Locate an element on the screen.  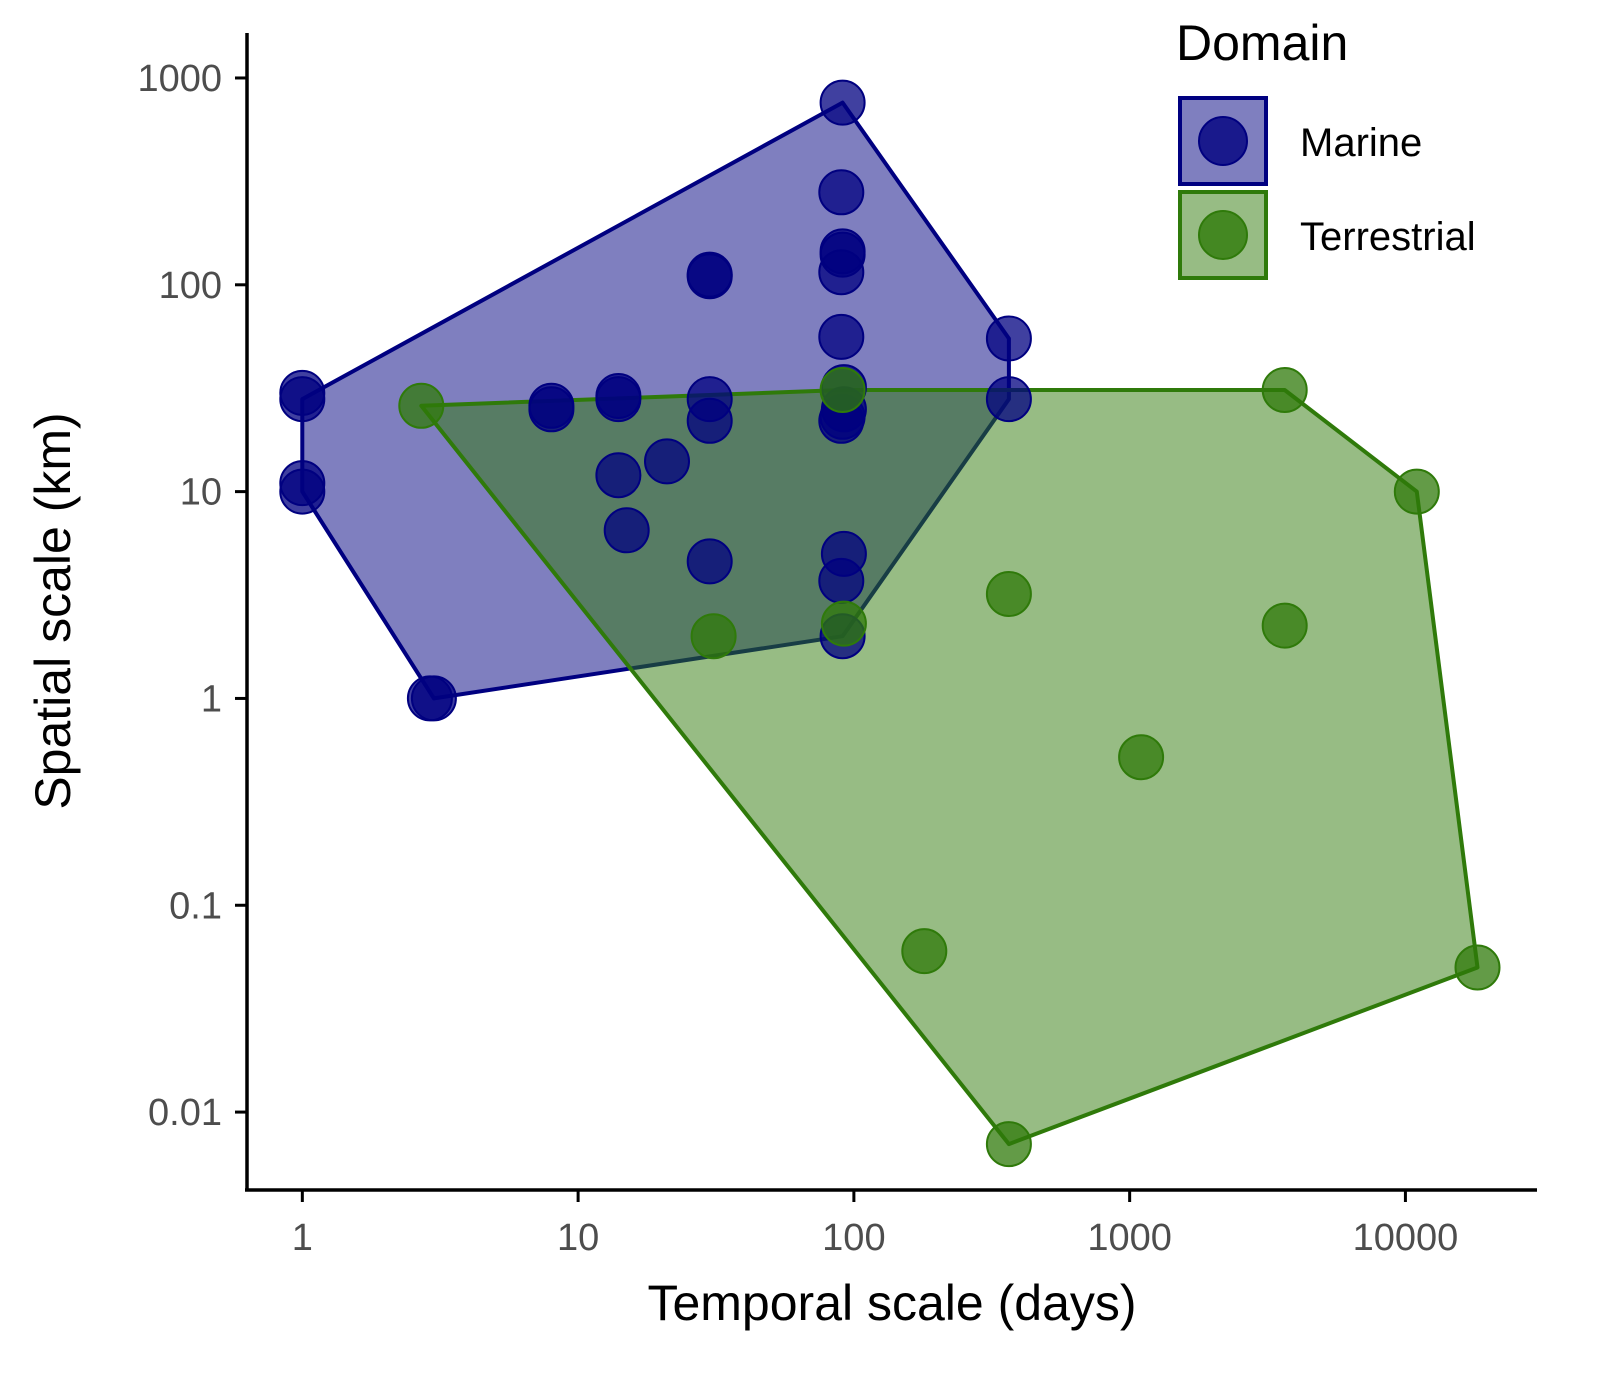
y-tick-label-4: 100 is located at coordinates (190, 286).